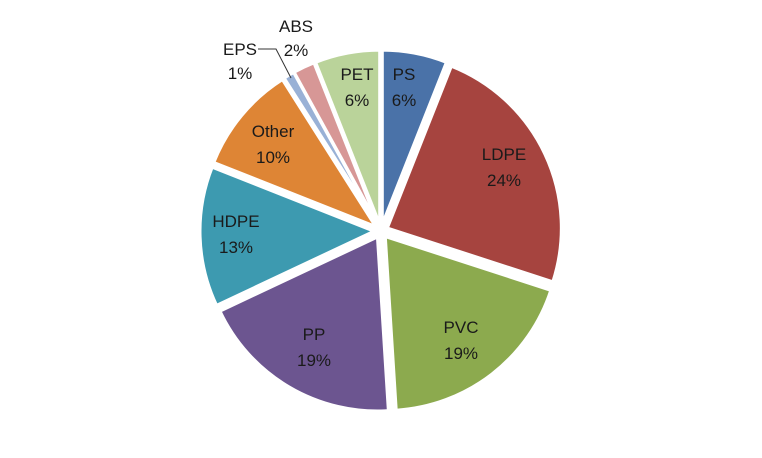 This screenshot has height=458, width=762. What do you see at coordinates (414, 136) in the screenshot?
I see `pie-slice-ps` at bounding box center [414, 136].